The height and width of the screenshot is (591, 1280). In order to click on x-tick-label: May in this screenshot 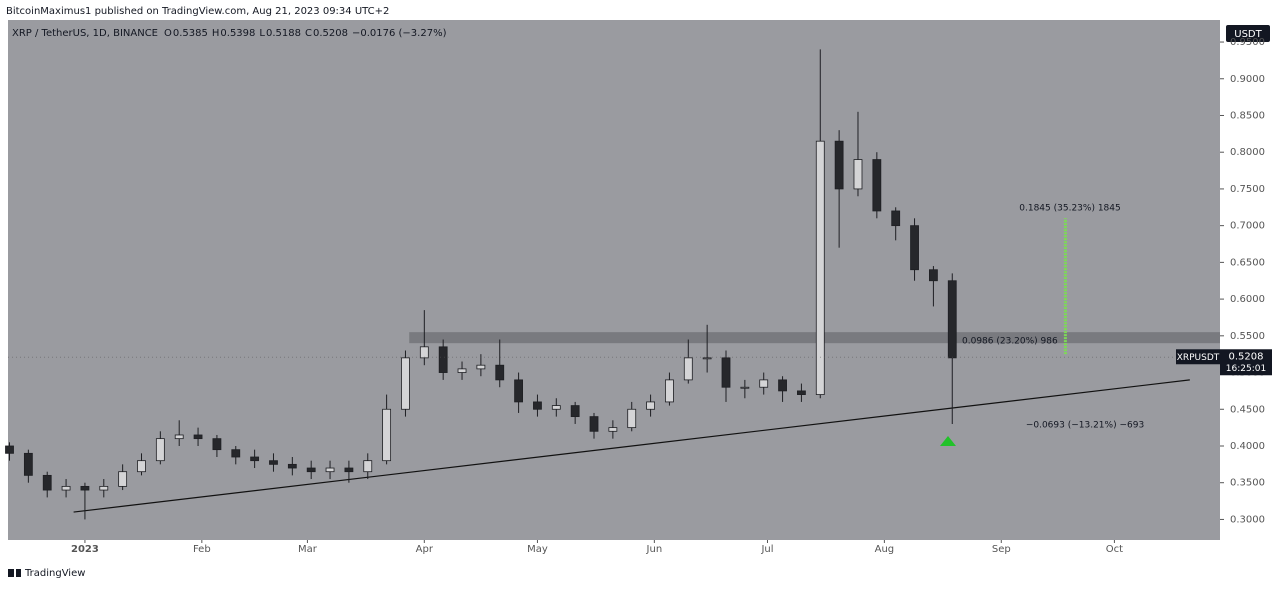, I will do `click(537, 549)`.